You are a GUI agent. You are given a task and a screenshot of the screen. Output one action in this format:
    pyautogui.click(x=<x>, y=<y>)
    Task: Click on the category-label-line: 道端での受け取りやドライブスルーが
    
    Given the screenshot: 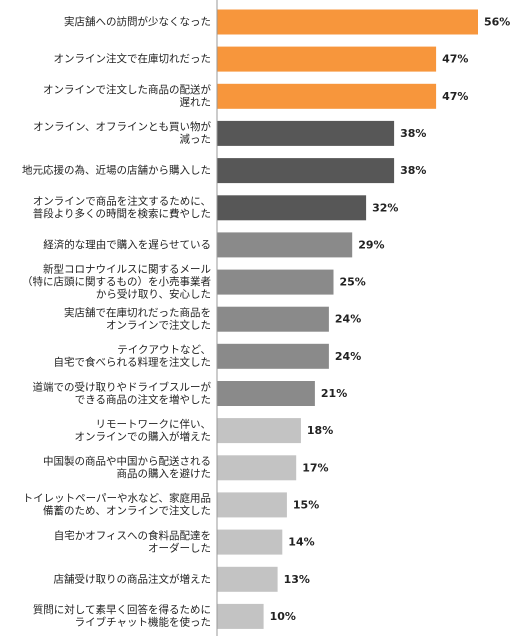 What is the action you would take?
    pyautogui.click(x=122, y=386)
    